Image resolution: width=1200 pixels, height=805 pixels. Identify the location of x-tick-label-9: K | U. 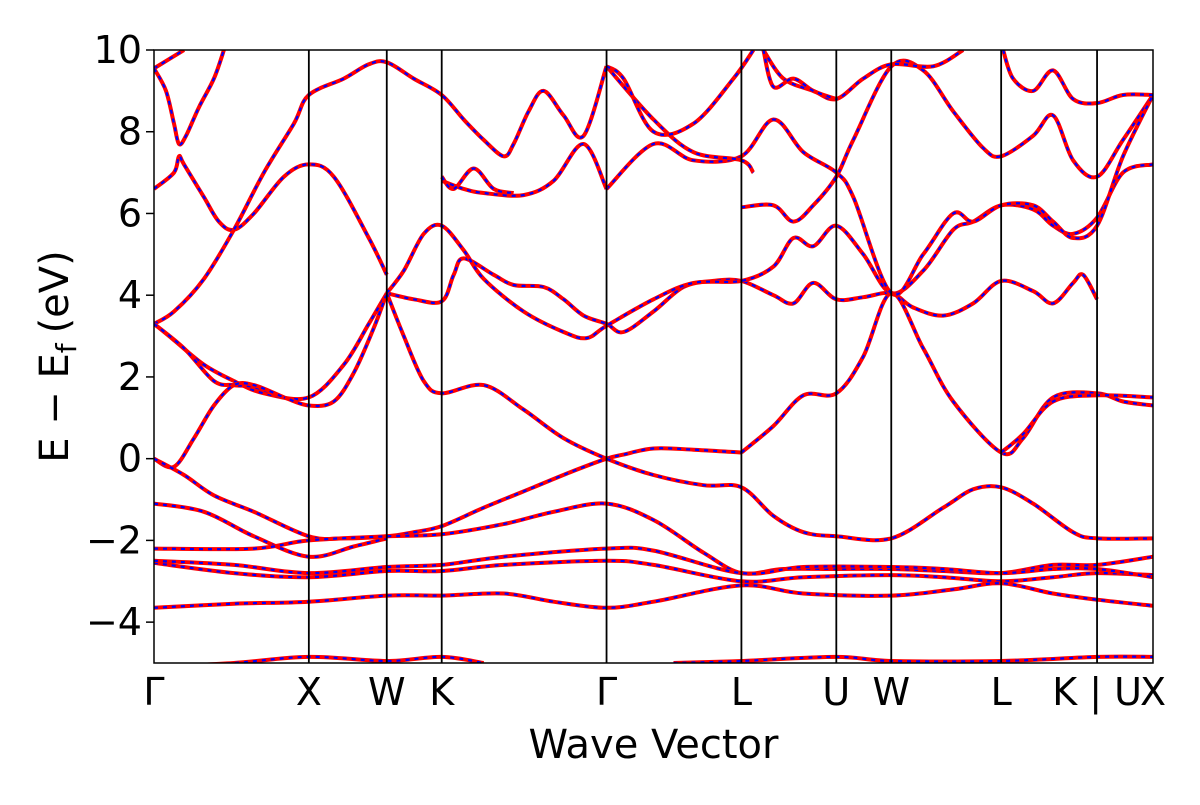
(1097, 692).